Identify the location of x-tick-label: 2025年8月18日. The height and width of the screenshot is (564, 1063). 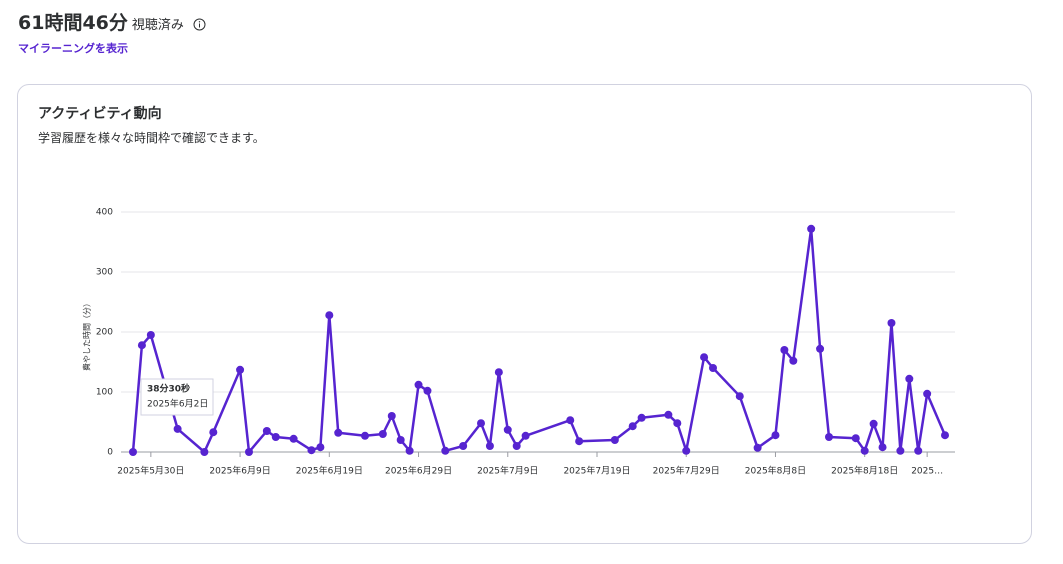
(864, 471).